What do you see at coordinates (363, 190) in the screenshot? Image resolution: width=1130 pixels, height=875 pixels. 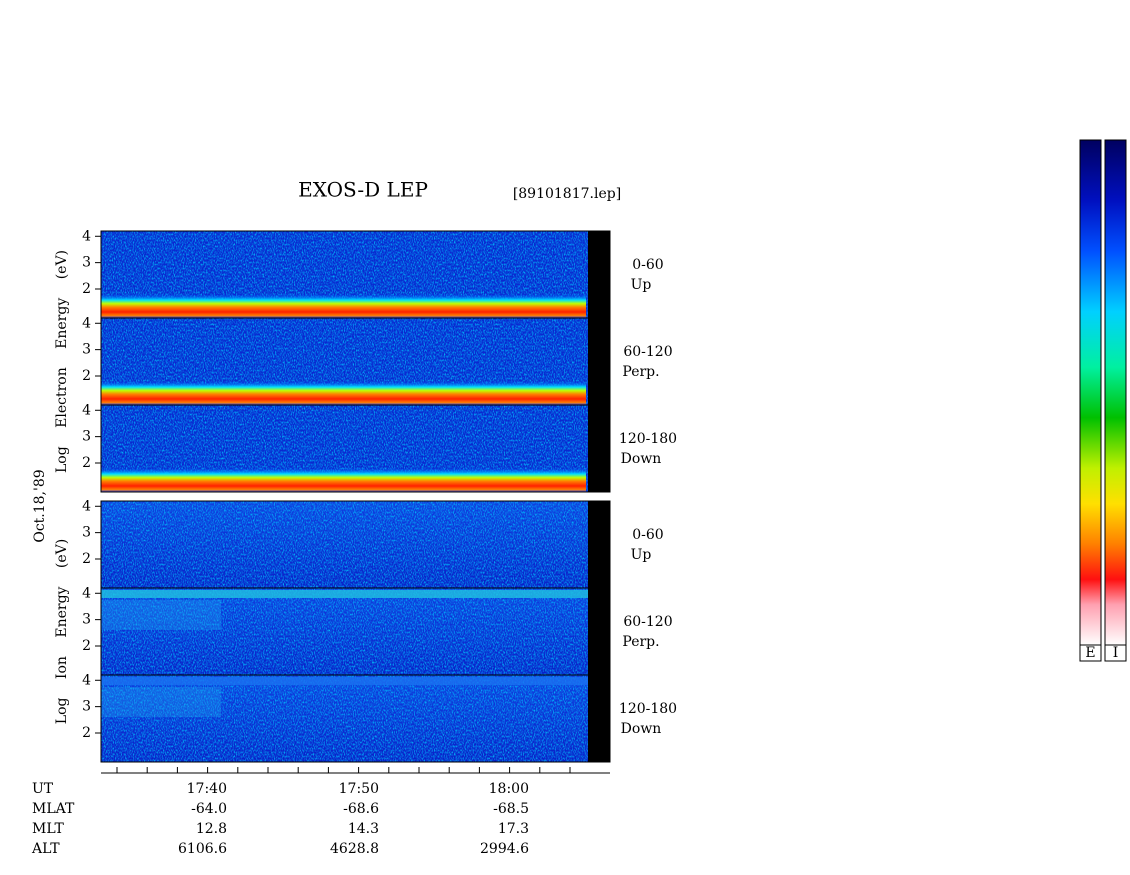 I see `title: EXOS-D LEP` at bounding box center [363, 190].